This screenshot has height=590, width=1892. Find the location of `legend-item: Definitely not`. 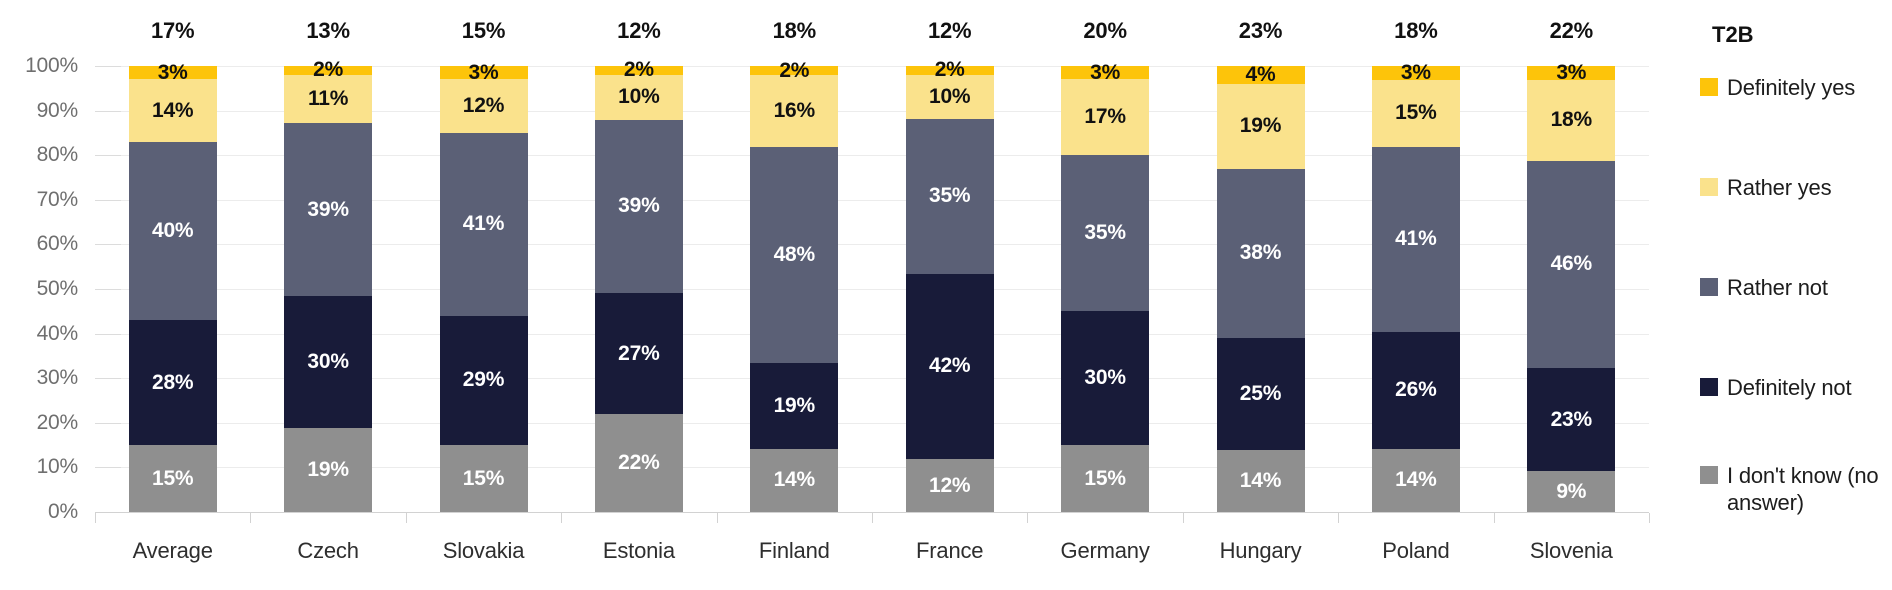

legend-item: Definitely not is located at coordinates (1795, 387).